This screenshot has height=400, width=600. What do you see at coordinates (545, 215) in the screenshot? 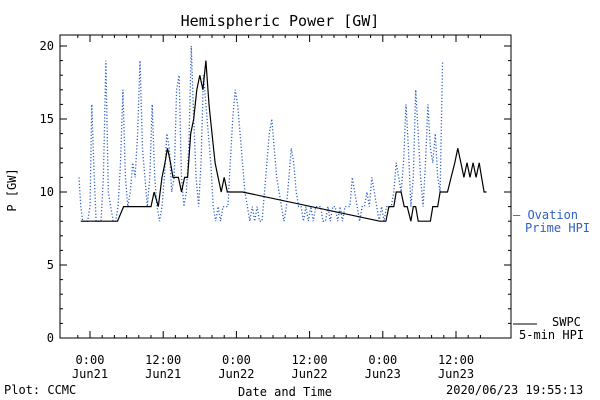
I see `legend-ovation-line1: — Ovation` at bounding box center [545, 215].